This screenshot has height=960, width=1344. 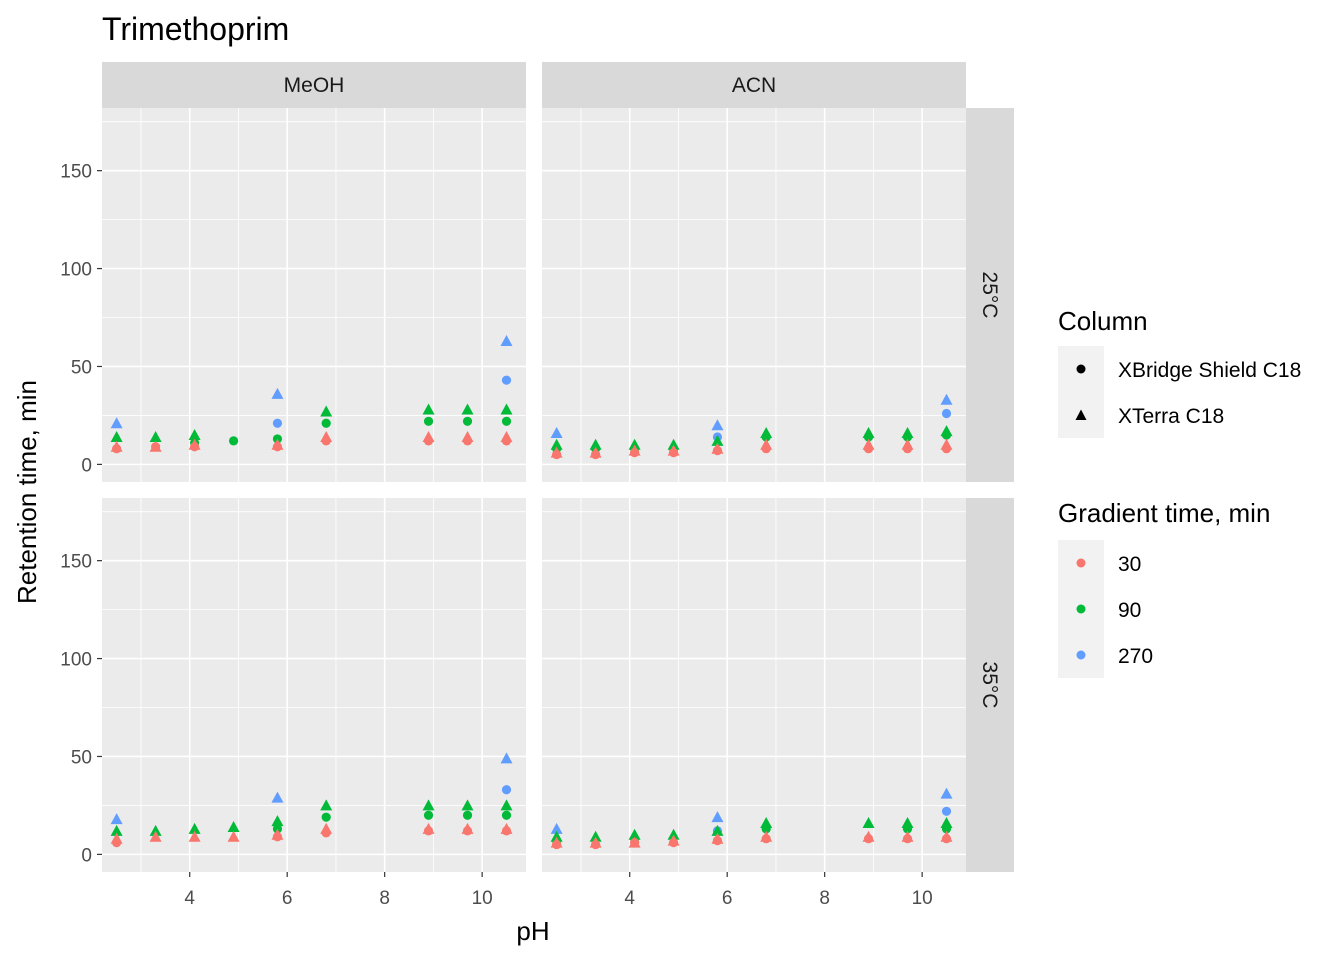 I want to click on strip-label-35°C: 35°C, so click(x=989, y=685).